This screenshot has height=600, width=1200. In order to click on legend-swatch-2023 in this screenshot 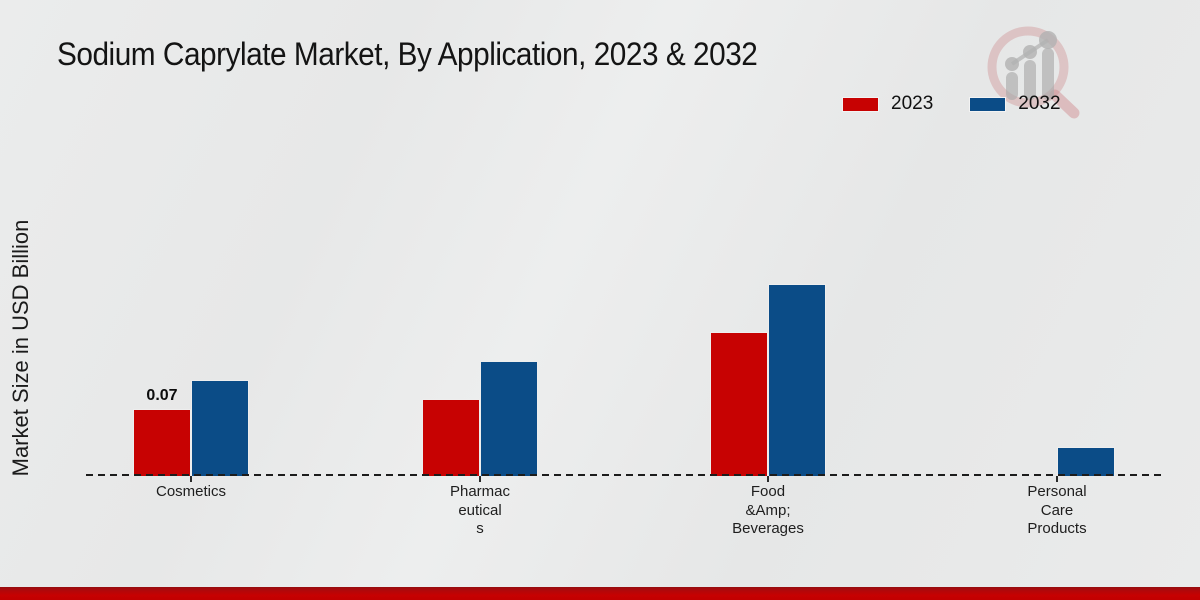, I will do `click(860, 104)`.